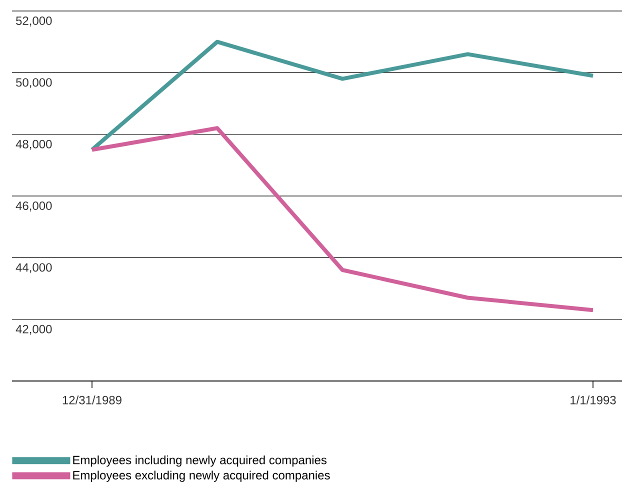 This screenshot has width=630, height=490. Describe the element at coordinates (593, 400) in the screenshot. I see `x-tick-label: 1/1/1993` at that location.